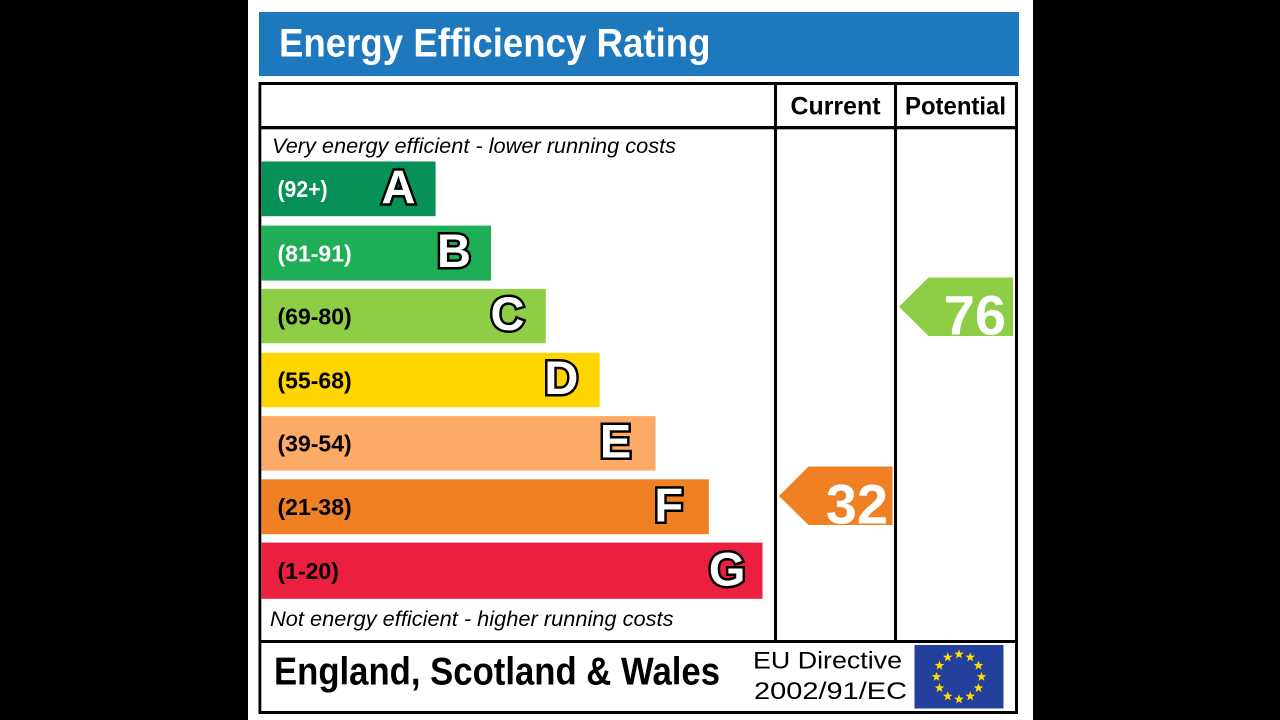 The width and height of the screenshot is (1280, 720). Describe the element at coordinates (497, 672) in the screenshot. I see `svg-text: England, Scotland & Wales` at that location.